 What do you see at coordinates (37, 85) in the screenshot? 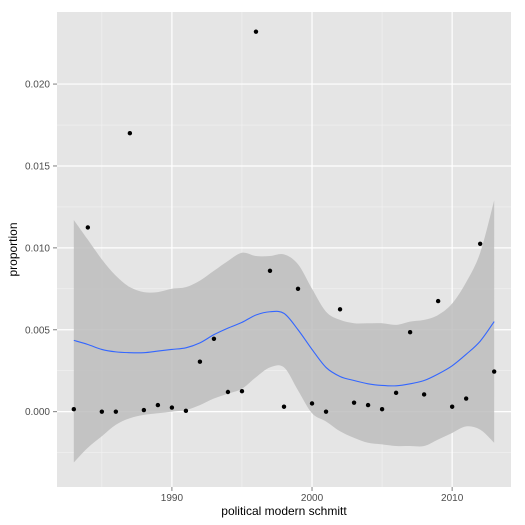
I see `y-tick-label: 0.020` at bounding box center [37, 85].